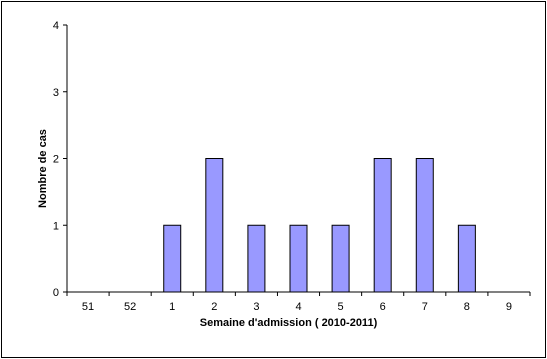 The height and width of the screenshot is (359, 547). What do you see at coordinates (214, 307) in the screenshot?
I see `x-tick-label: 2` at bounding box center [214, 307].